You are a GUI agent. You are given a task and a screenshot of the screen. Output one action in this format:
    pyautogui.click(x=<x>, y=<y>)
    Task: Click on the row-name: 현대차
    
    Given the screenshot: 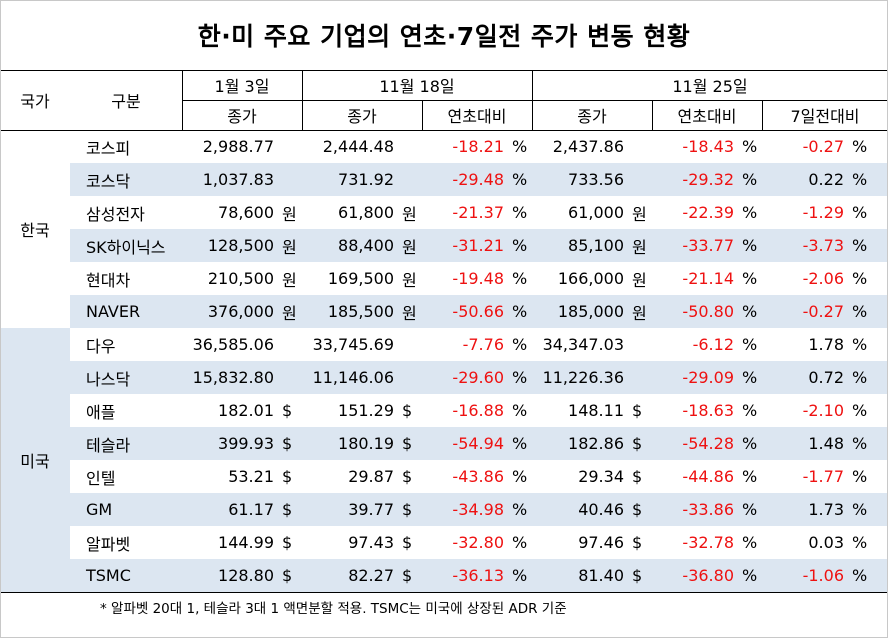 What is the action you would take?
    pyautogui.click(x=108, y=280)
    